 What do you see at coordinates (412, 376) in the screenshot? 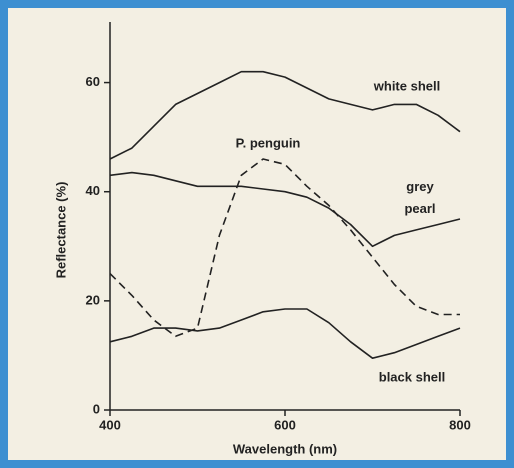
I see `series-label: black shell` at bounding box center [412, 376].